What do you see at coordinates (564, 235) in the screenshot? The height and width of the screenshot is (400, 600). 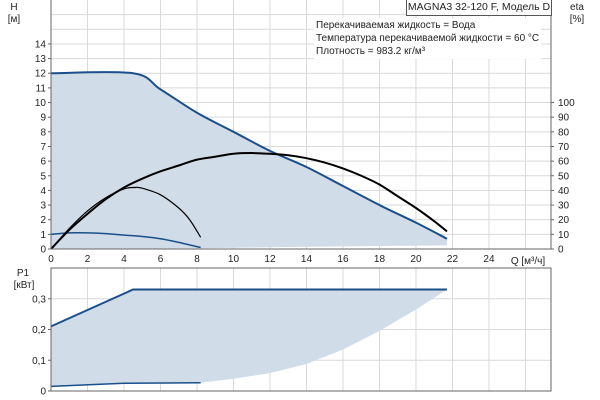 I see `eta-tick-label: 10` at bounding box center [564, 235].